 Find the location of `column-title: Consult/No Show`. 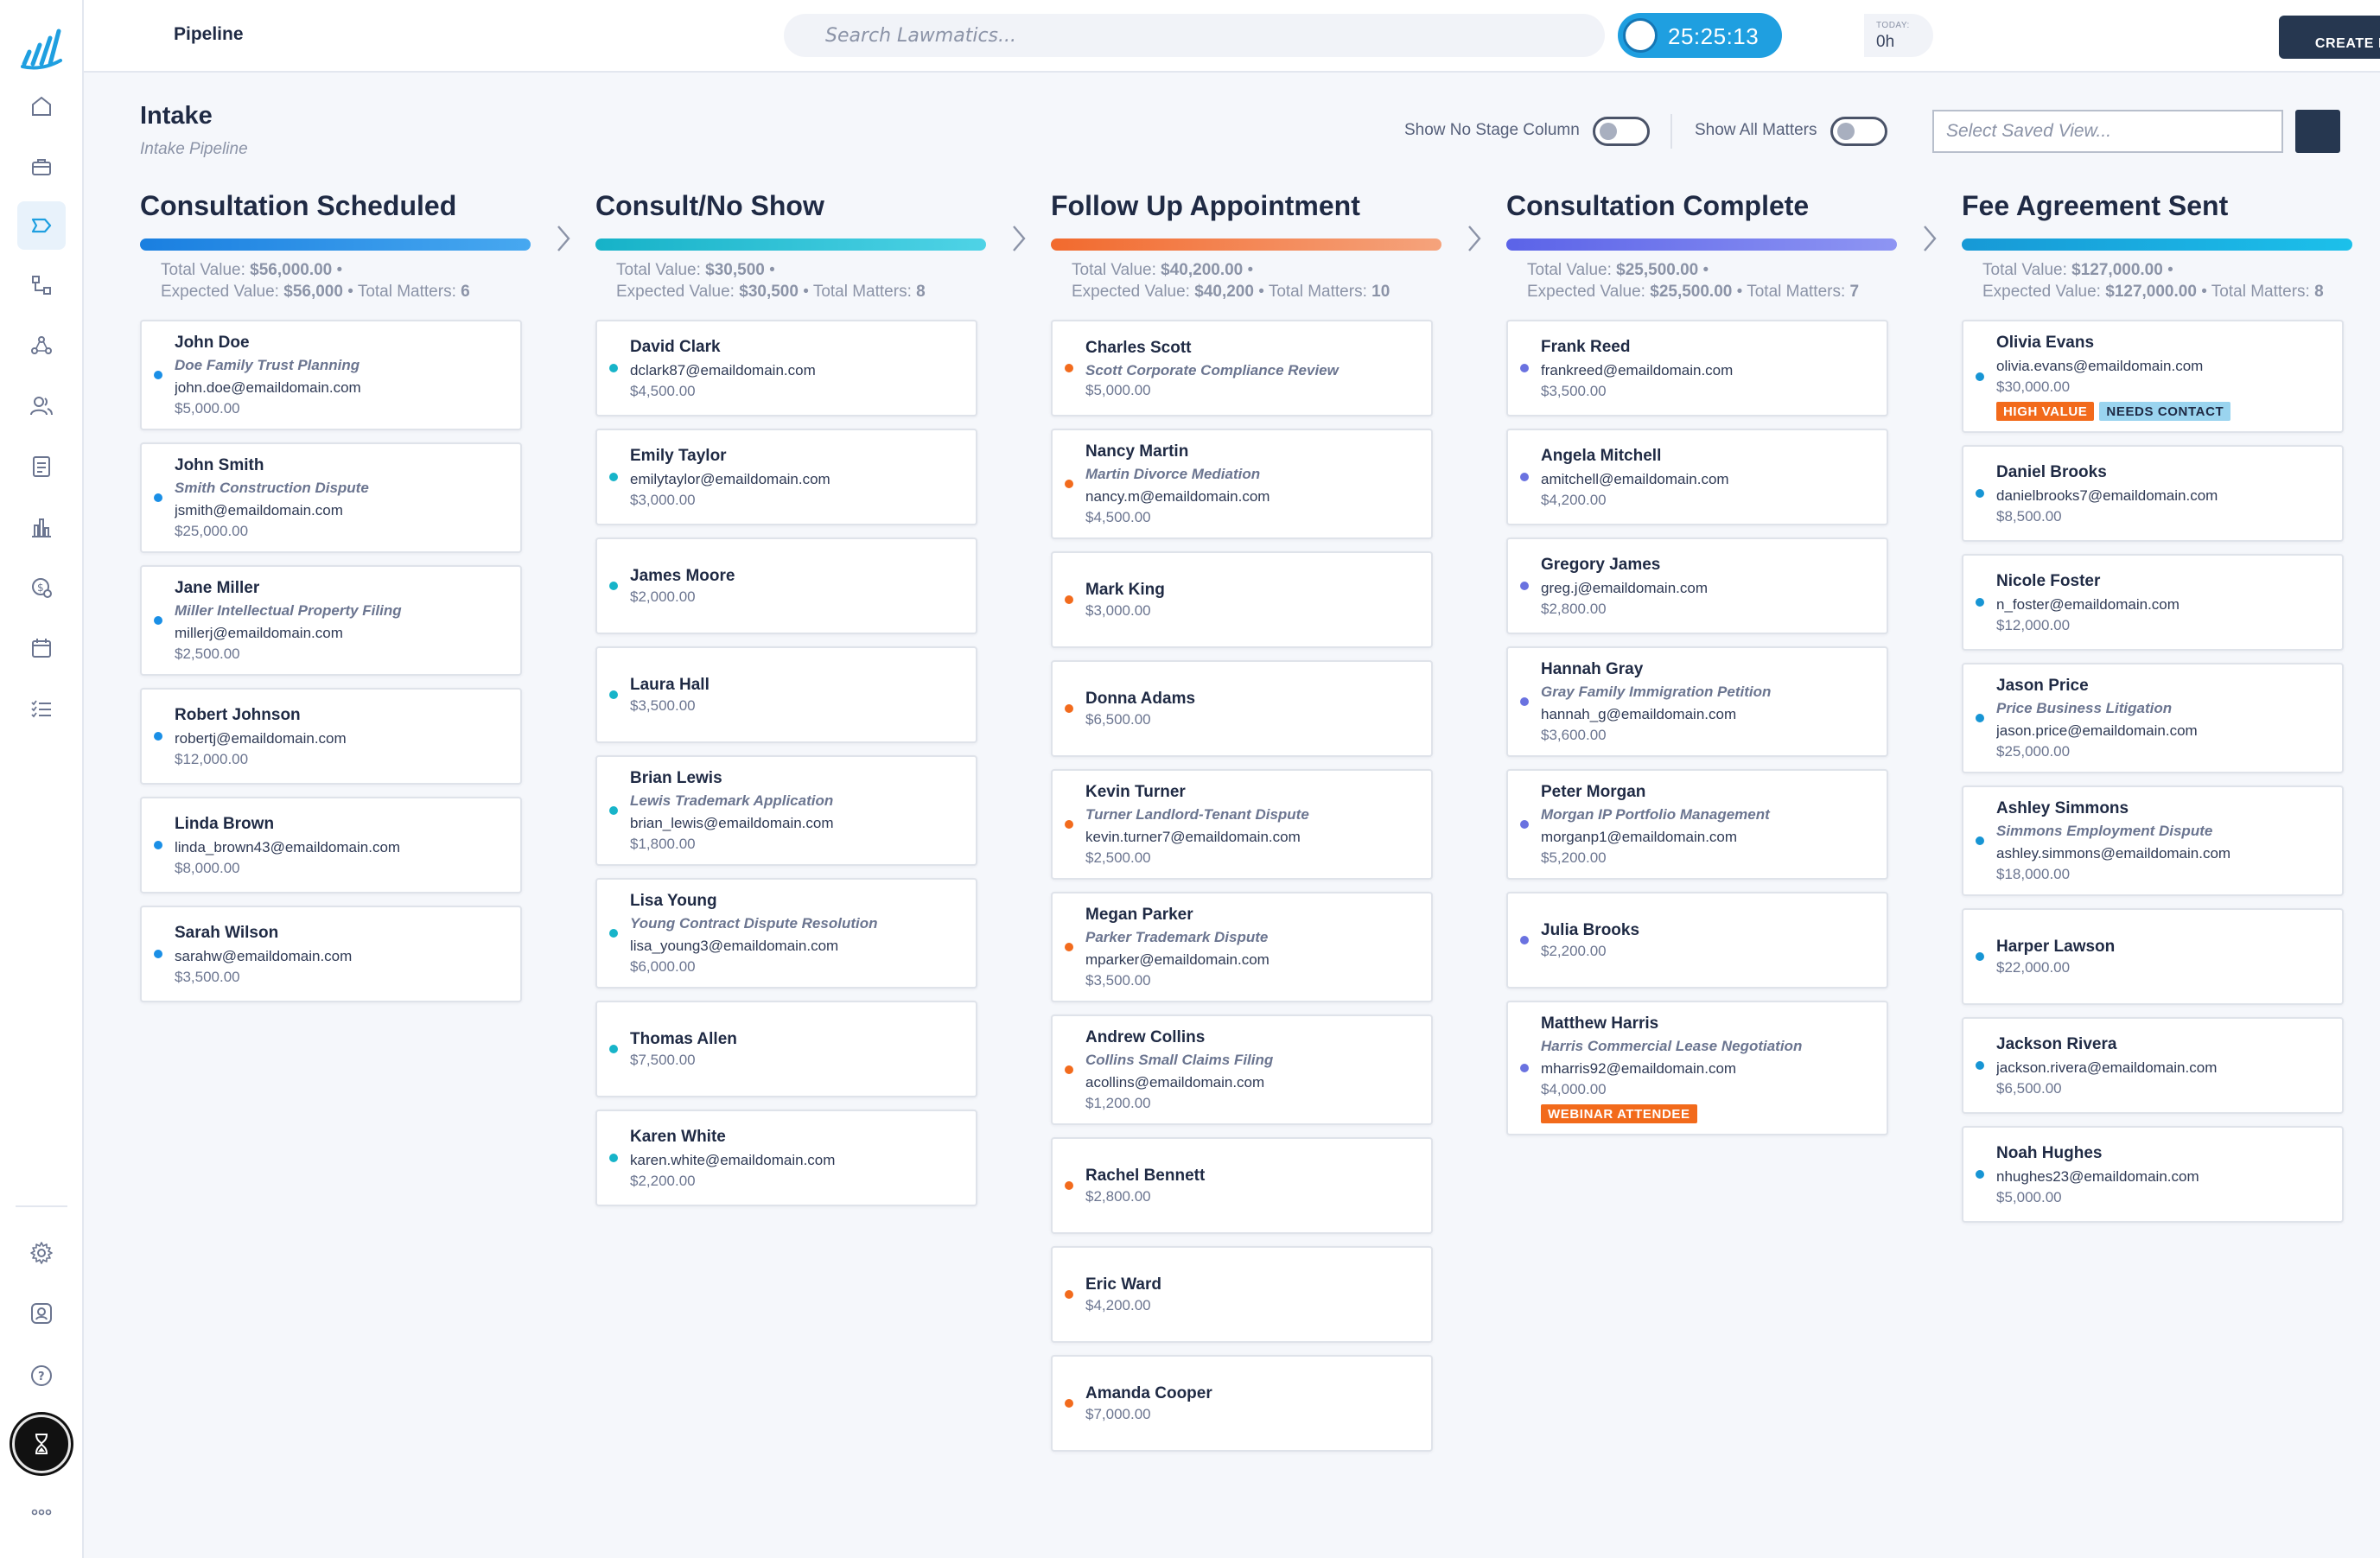

column-title: Consult/No Show is located at coordinates (709, 205).